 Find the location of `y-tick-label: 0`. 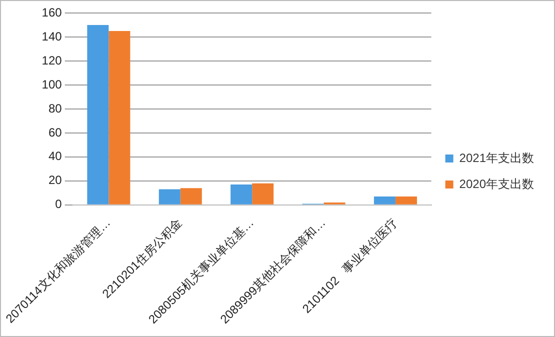

y-tick-label: 0 is located at coordinates (58, 204).